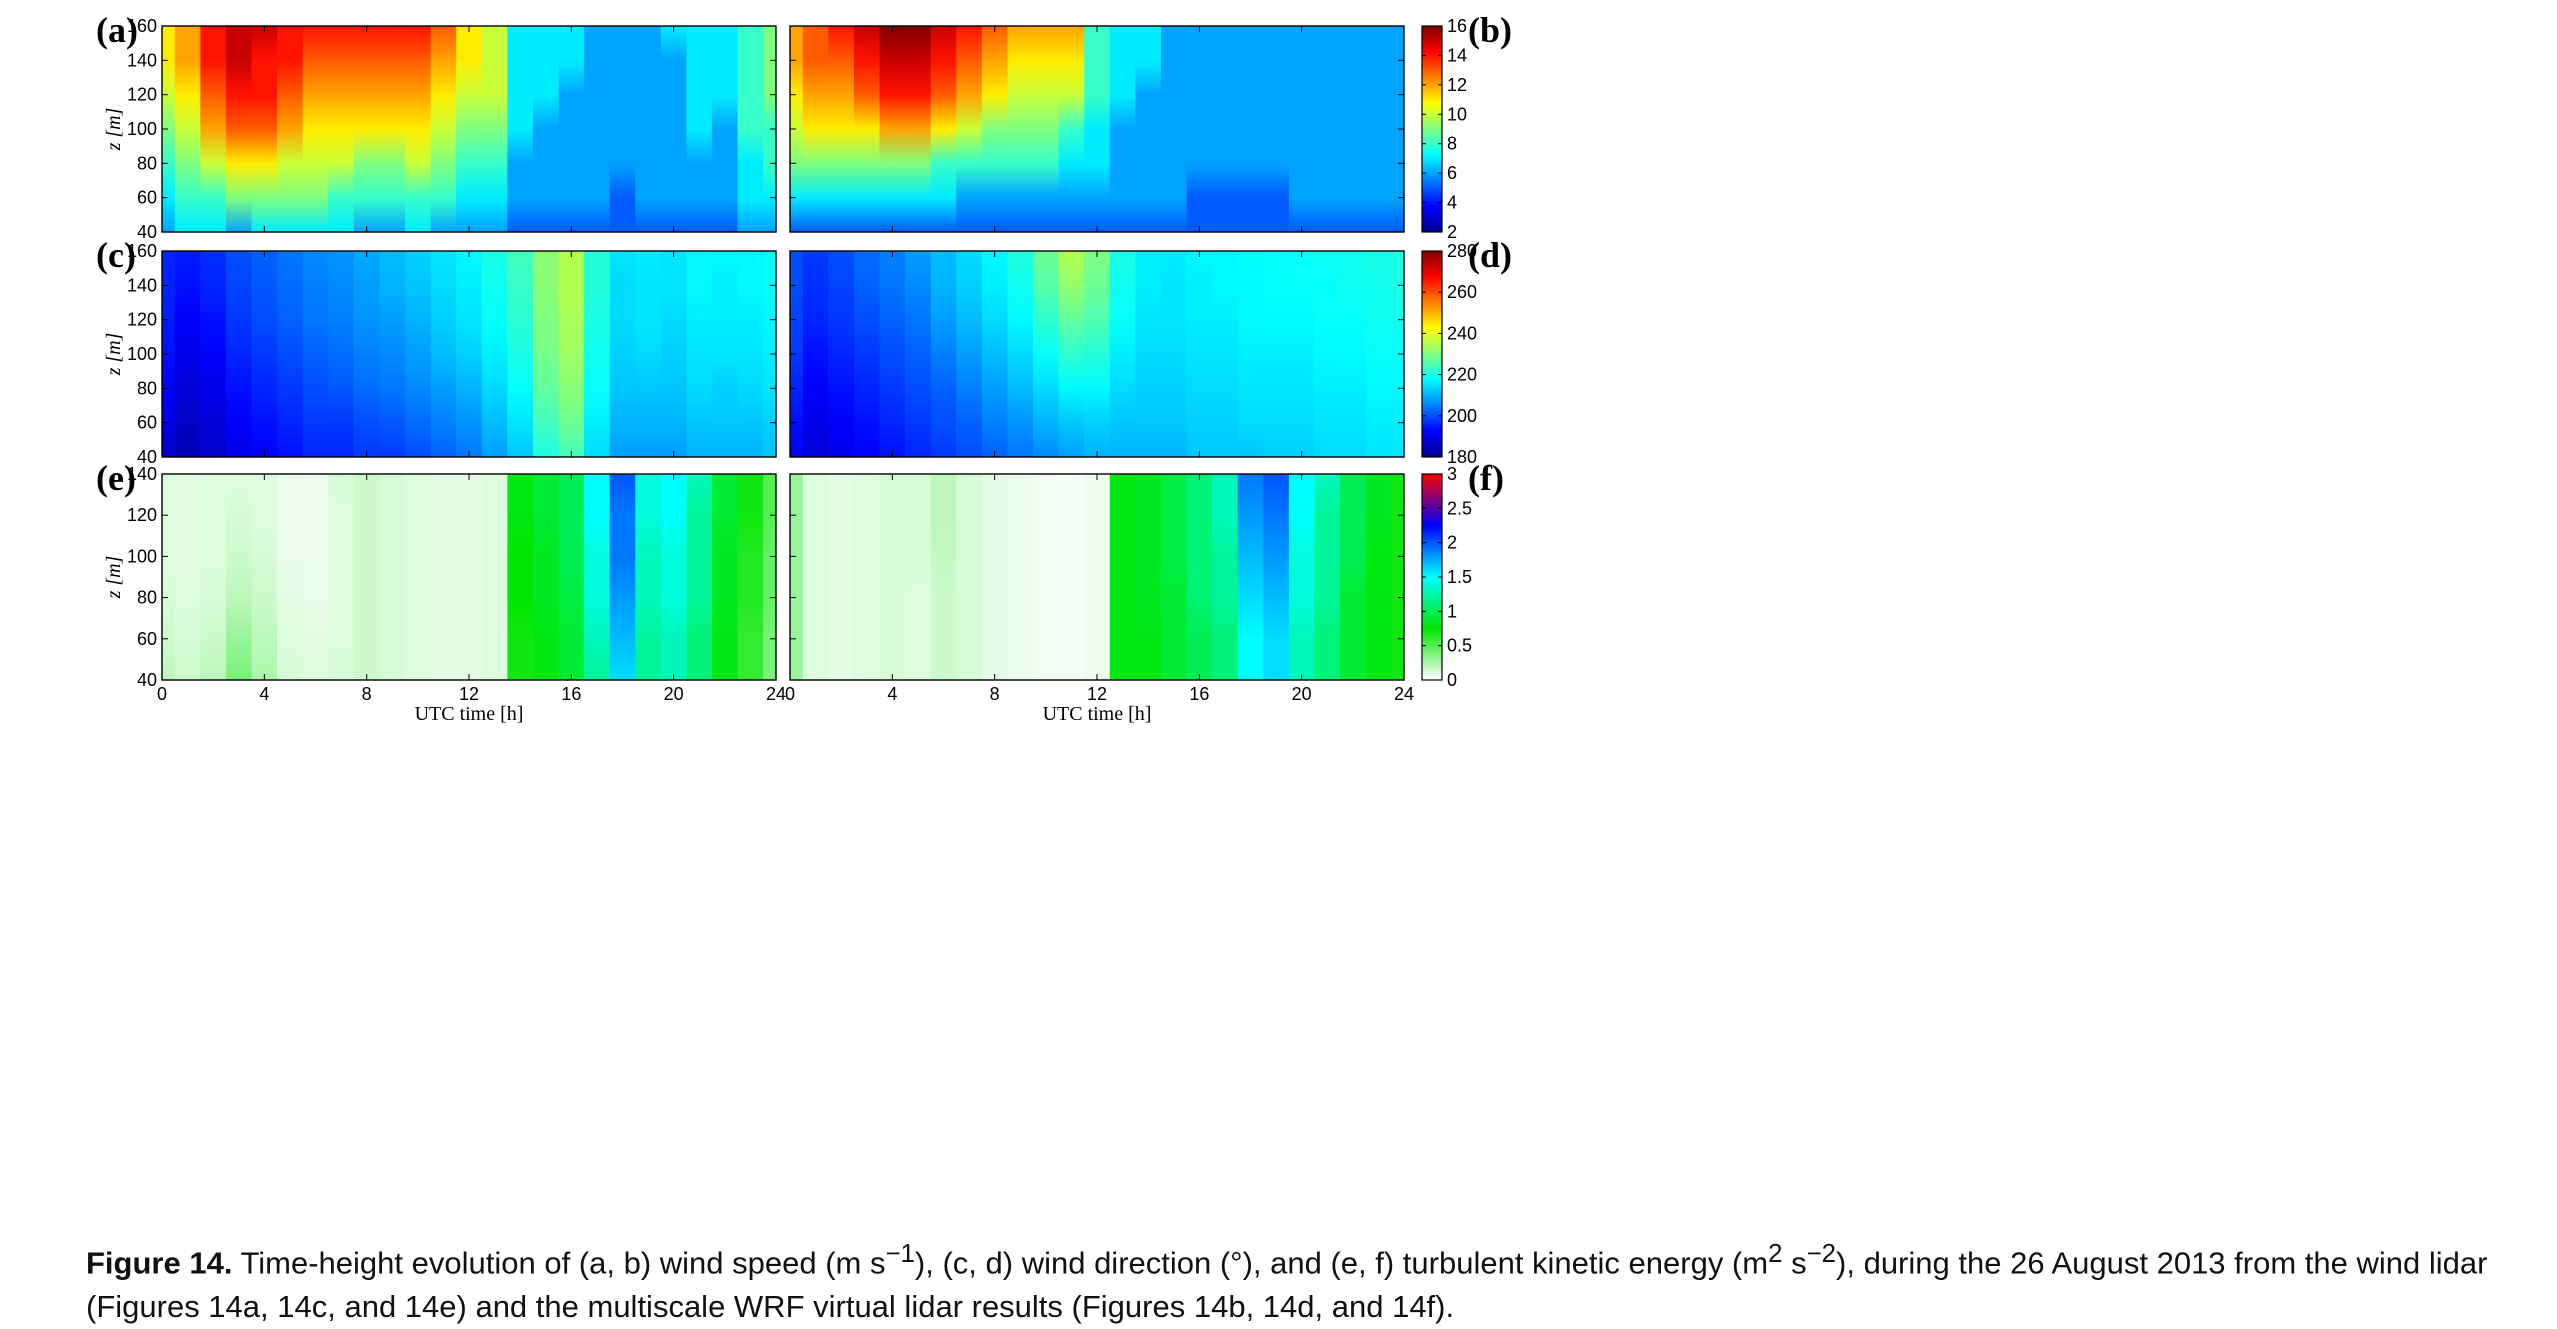 This screenshot has height=1329, width=2557. What do you see at coordinates (142, 251) in the screenshot?
I see `y-tick-label: 160` at bounding box center [142, 251].